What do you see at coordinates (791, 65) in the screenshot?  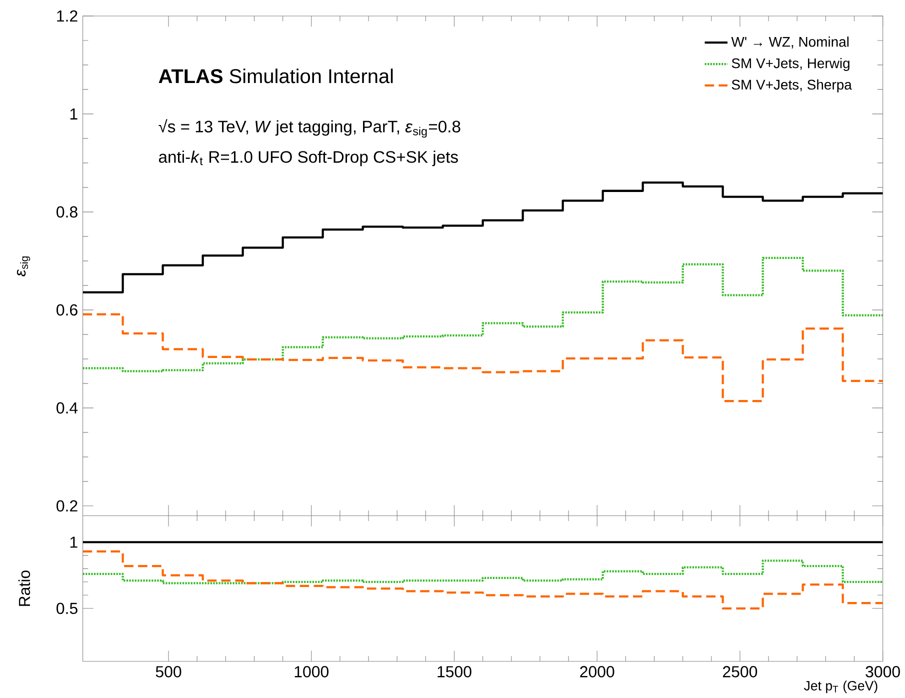 I see `legend-label: SM V+Jets, Herwig` at bounding box center [791, 65].